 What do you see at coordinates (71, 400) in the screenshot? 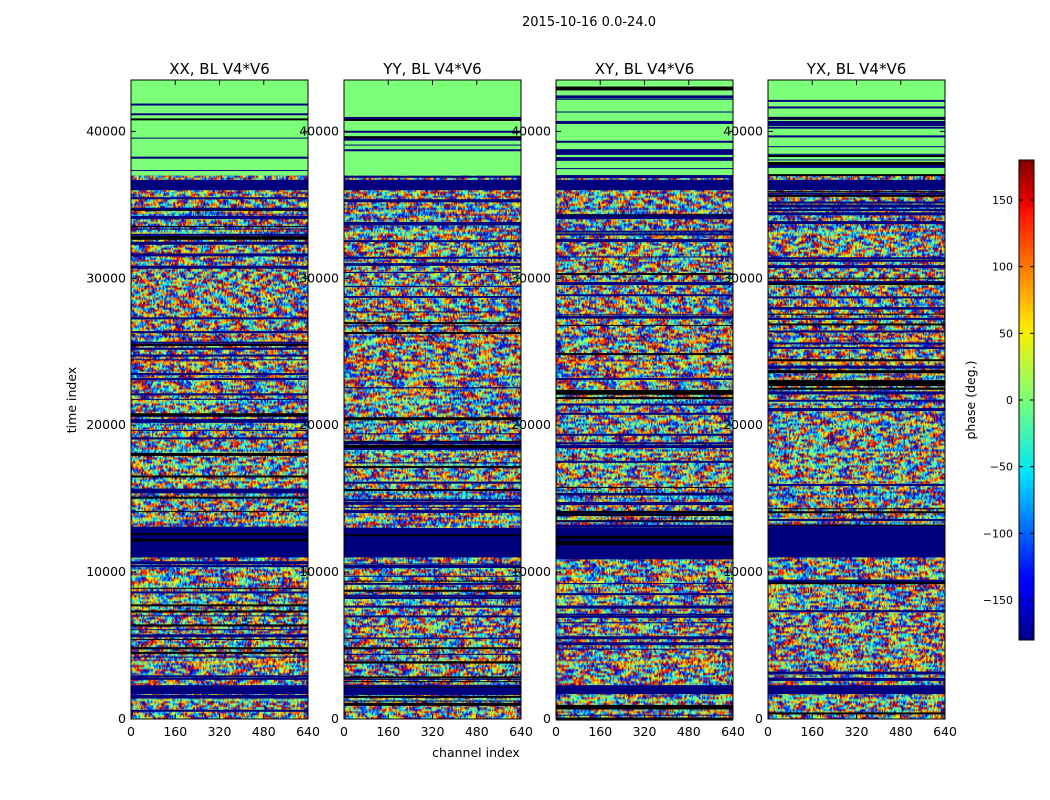
I see `y-axis-label: time index` at bounding box center [71, 400].